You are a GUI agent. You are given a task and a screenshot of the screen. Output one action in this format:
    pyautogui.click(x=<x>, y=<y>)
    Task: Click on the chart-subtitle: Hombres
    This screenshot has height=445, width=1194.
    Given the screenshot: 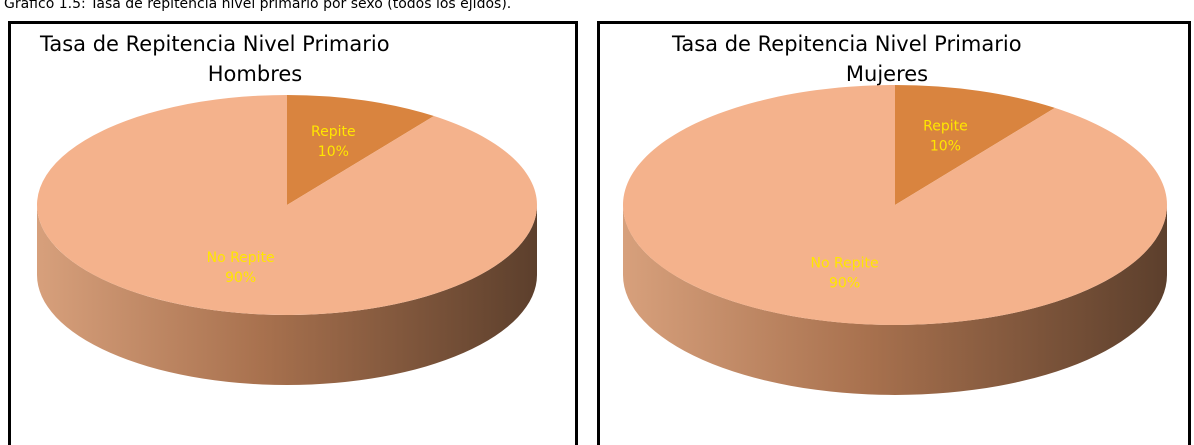 What is the action you would take?
    pyautogui.click(x=255, y=74)
    